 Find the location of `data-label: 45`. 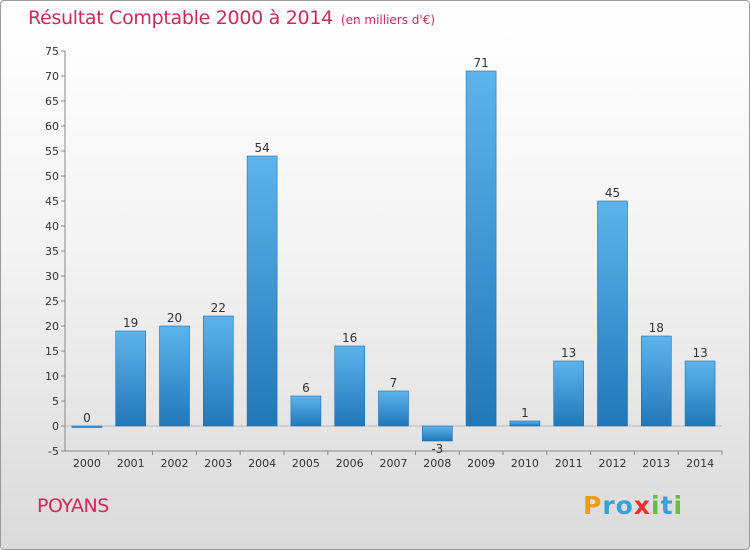

data-label: 45 is located at coordinates (612, 193).